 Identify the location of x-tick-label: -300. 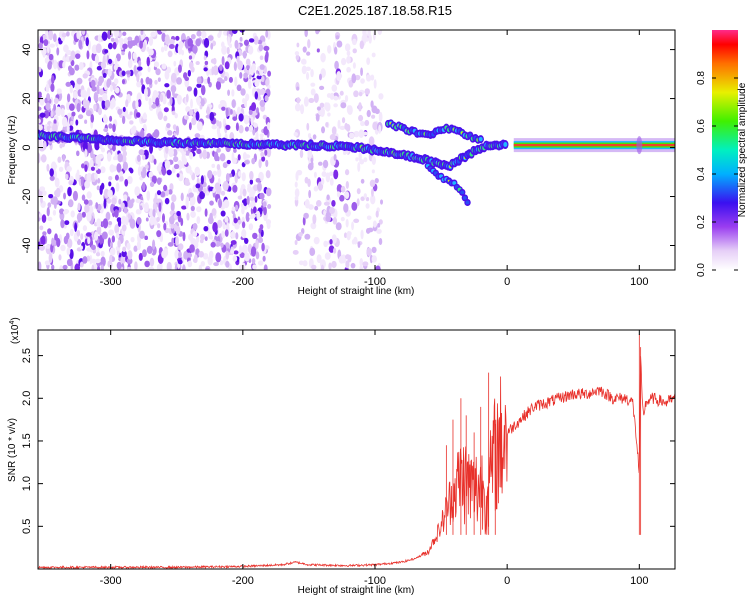
(111, 581).